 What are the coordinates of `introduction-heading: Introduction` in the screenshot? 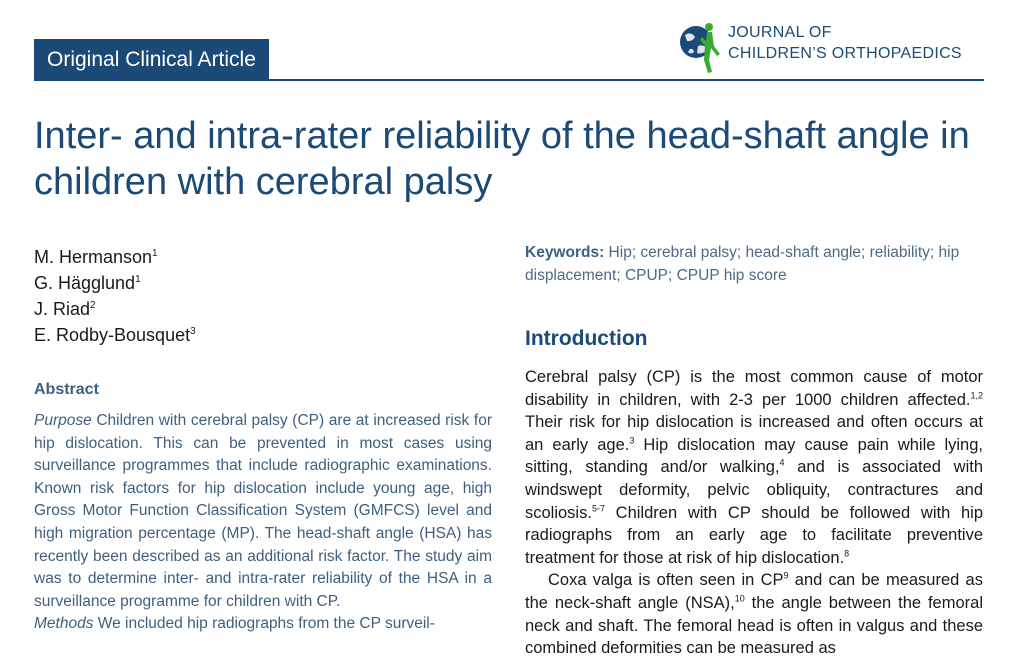 It's located at (586, 338).